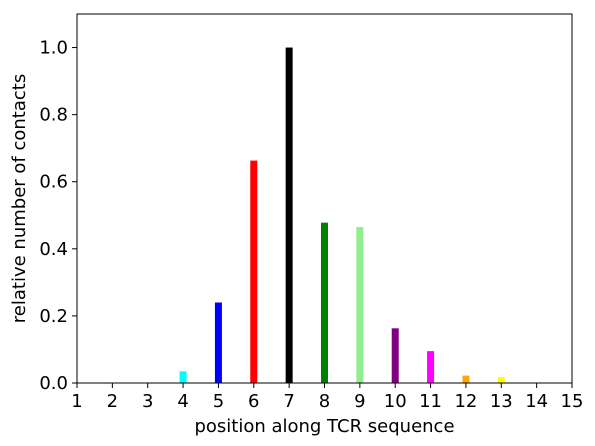 This screenshot has width=595, height=446. I want to click on y-axis-label: relative number of contacts, so click(19, 198).